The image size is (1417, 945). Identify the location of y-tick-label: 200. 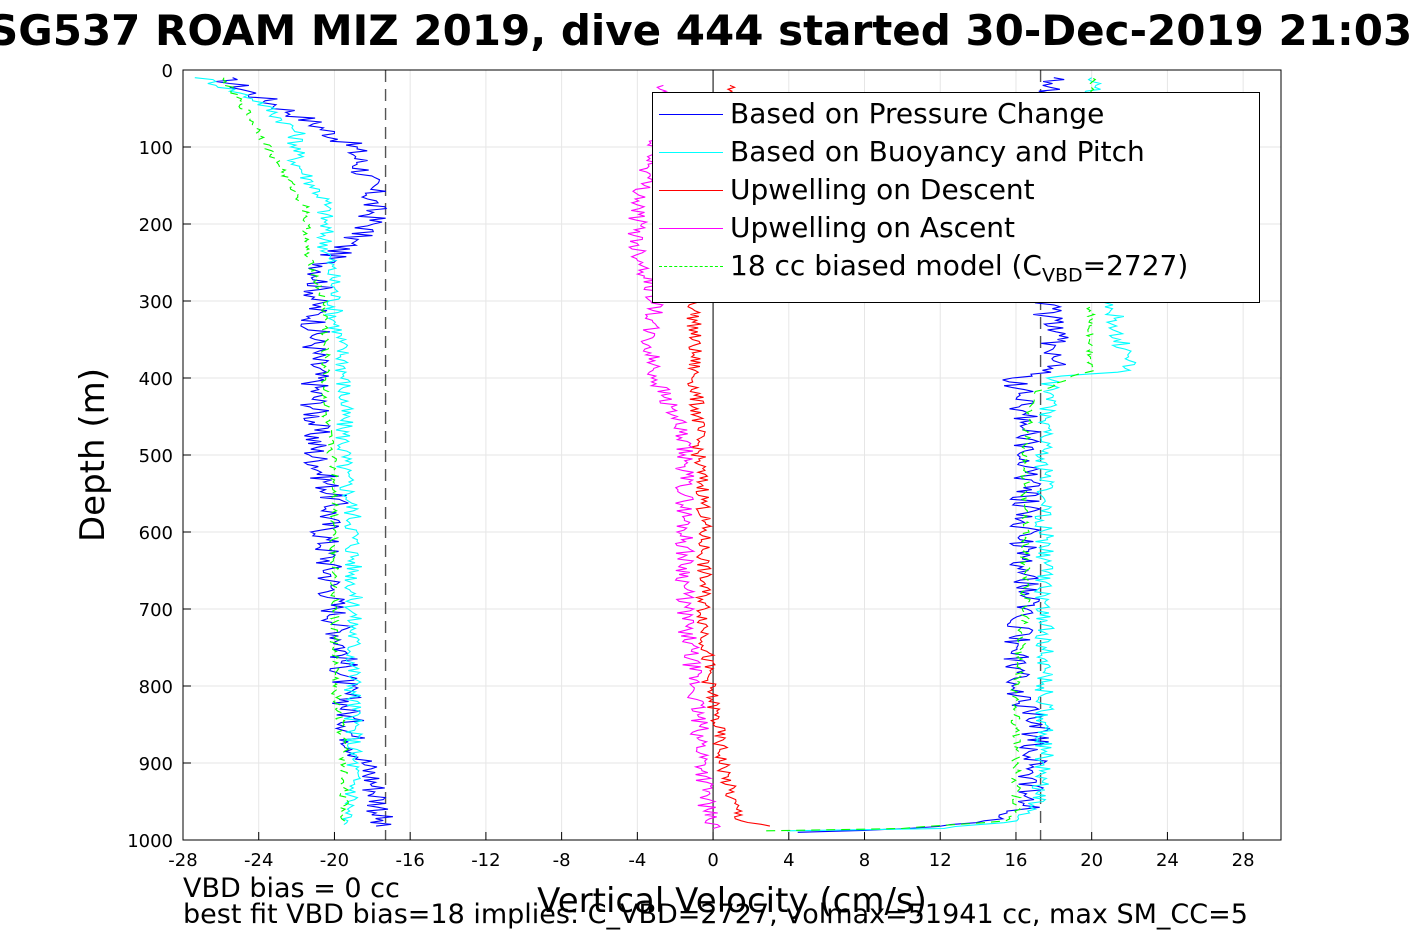
(156, 225).